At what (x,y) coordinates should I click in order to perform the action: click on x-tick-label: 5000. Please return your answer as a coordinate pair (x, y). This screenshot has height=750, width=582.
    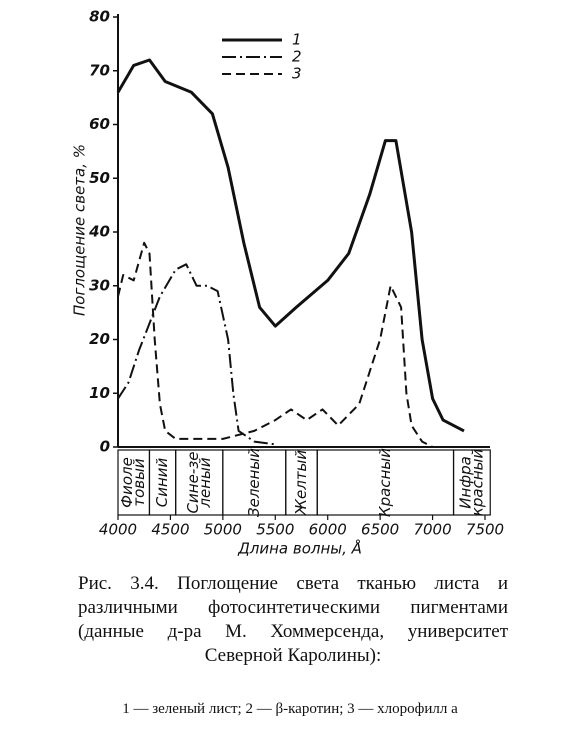
    Looking at the image, I should click on (223, 530).